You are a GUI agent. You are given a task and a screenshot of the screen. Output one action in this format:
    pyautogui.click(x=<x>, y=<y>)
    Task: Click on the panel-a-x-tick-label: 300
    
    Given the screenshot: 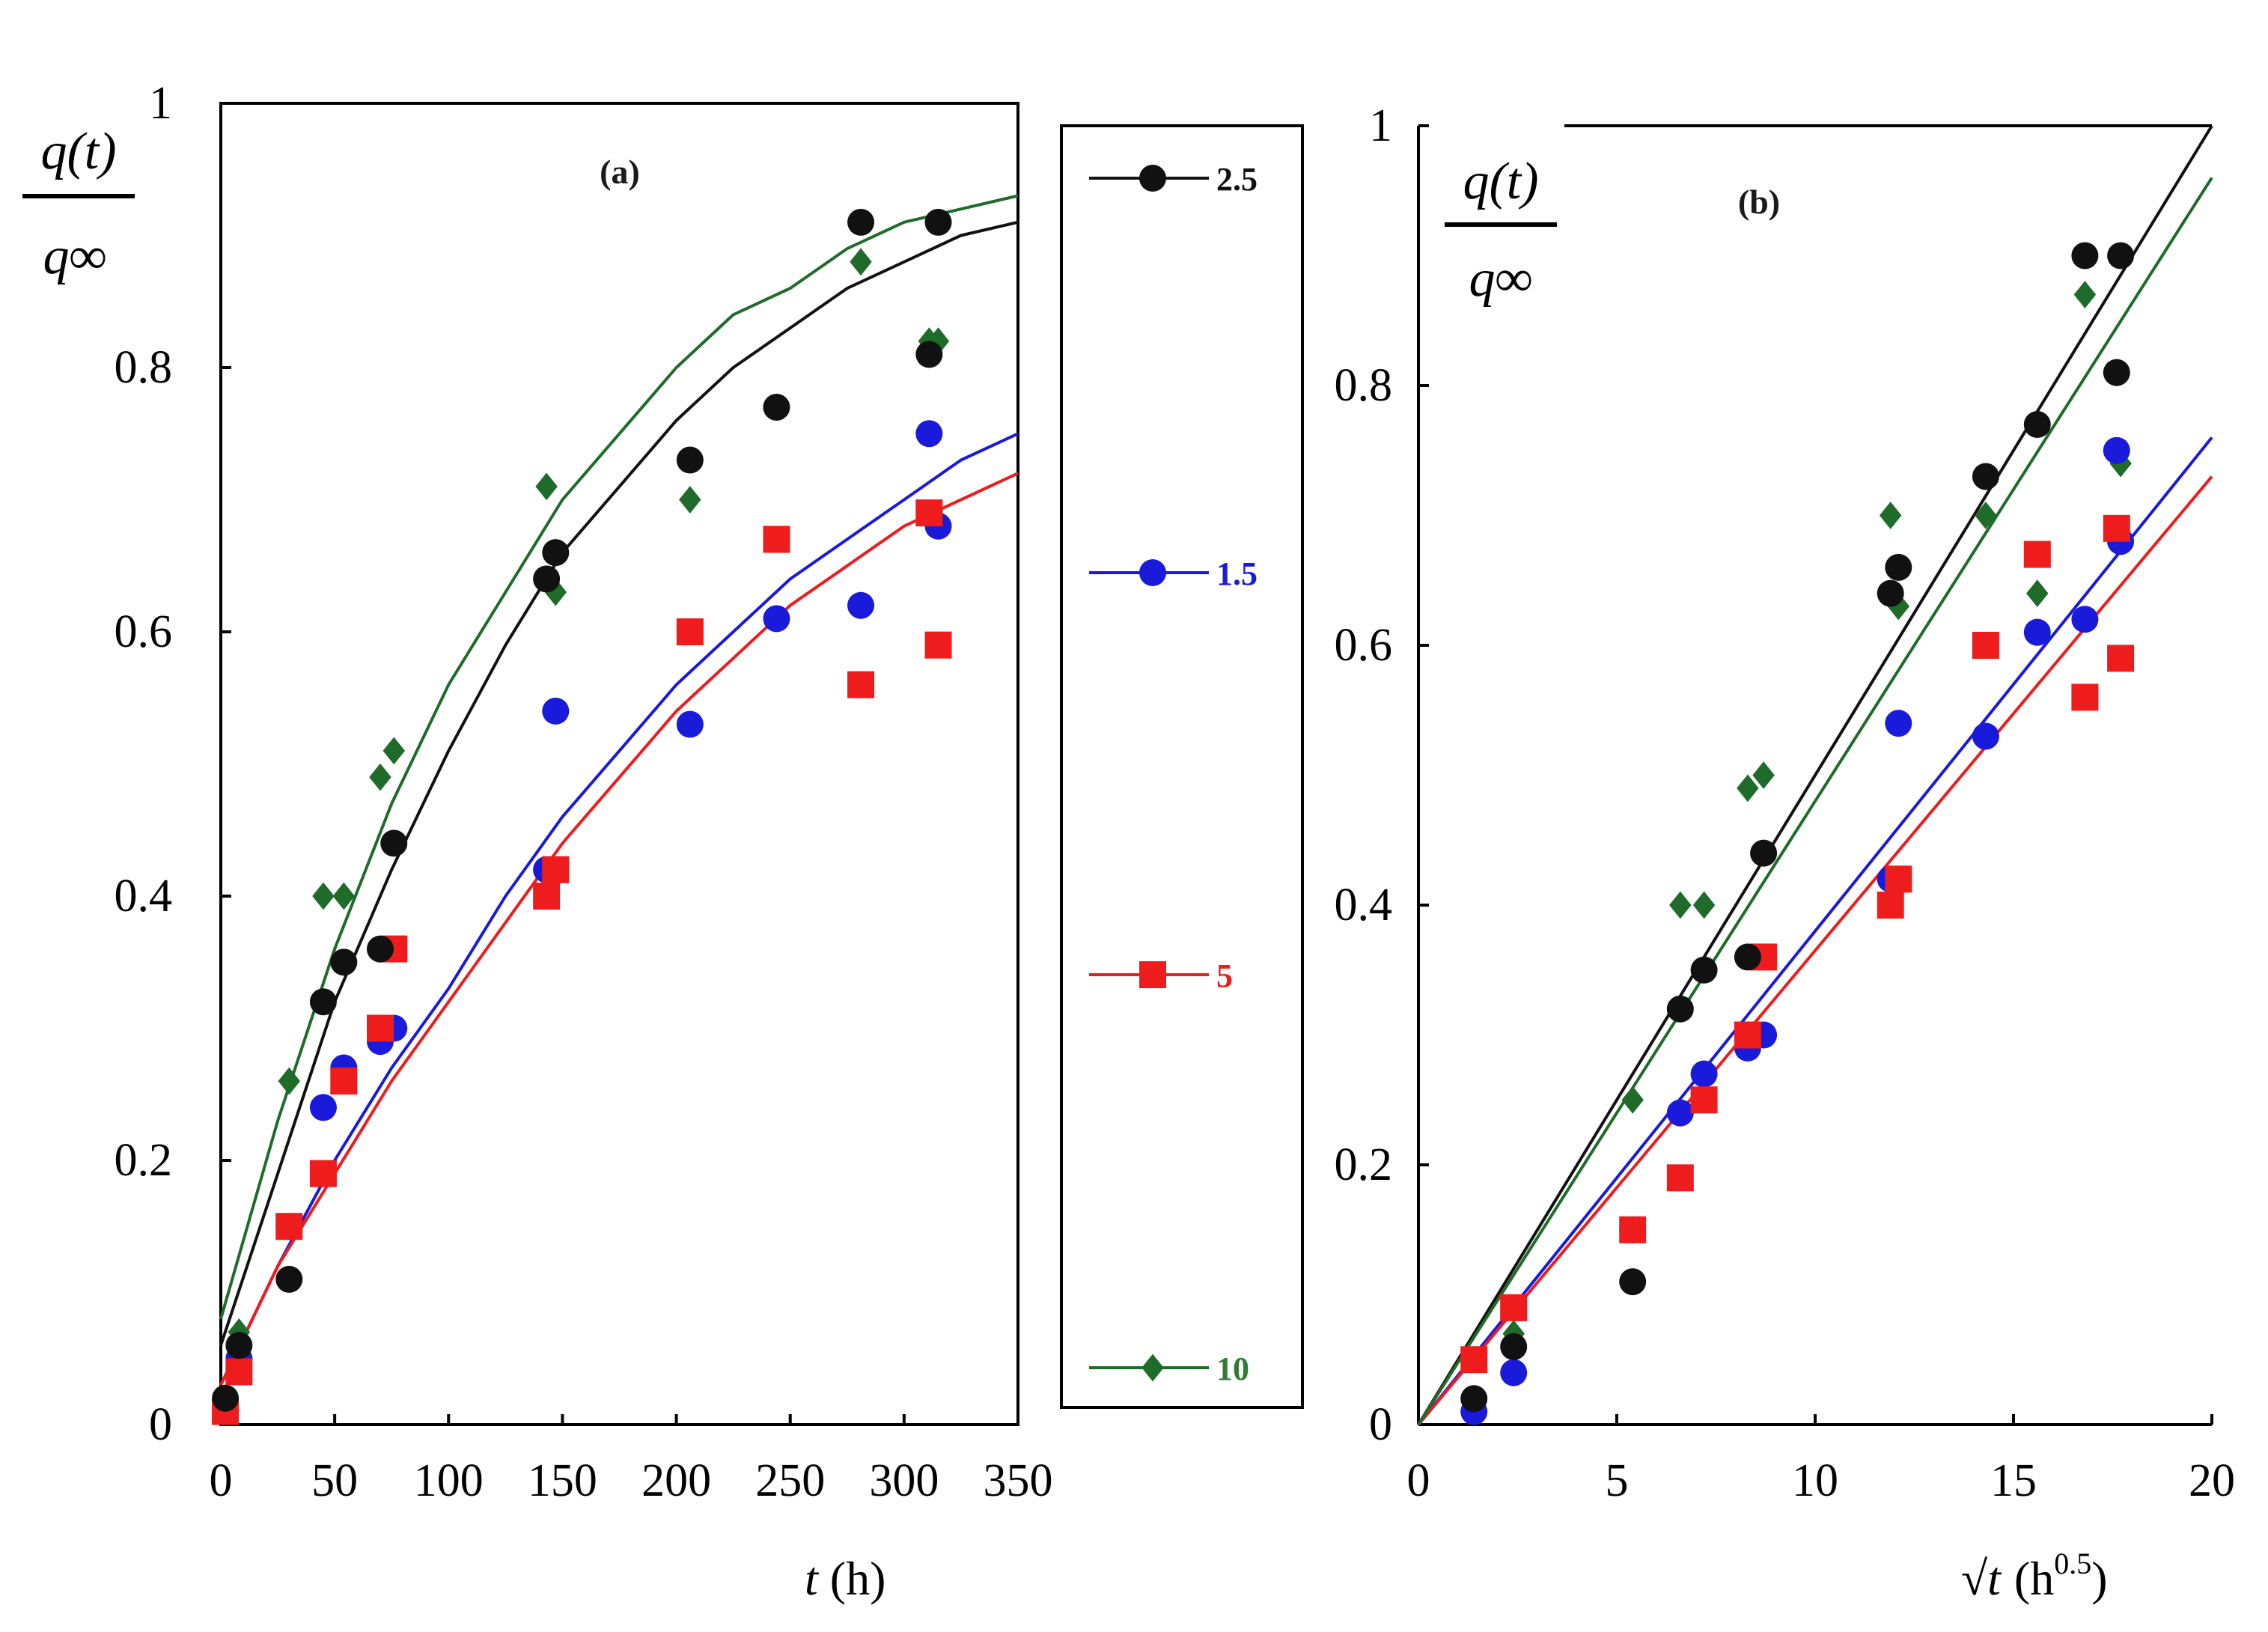 What is the action you would take?
    pyautogui.click(x=904, y=1480)
    